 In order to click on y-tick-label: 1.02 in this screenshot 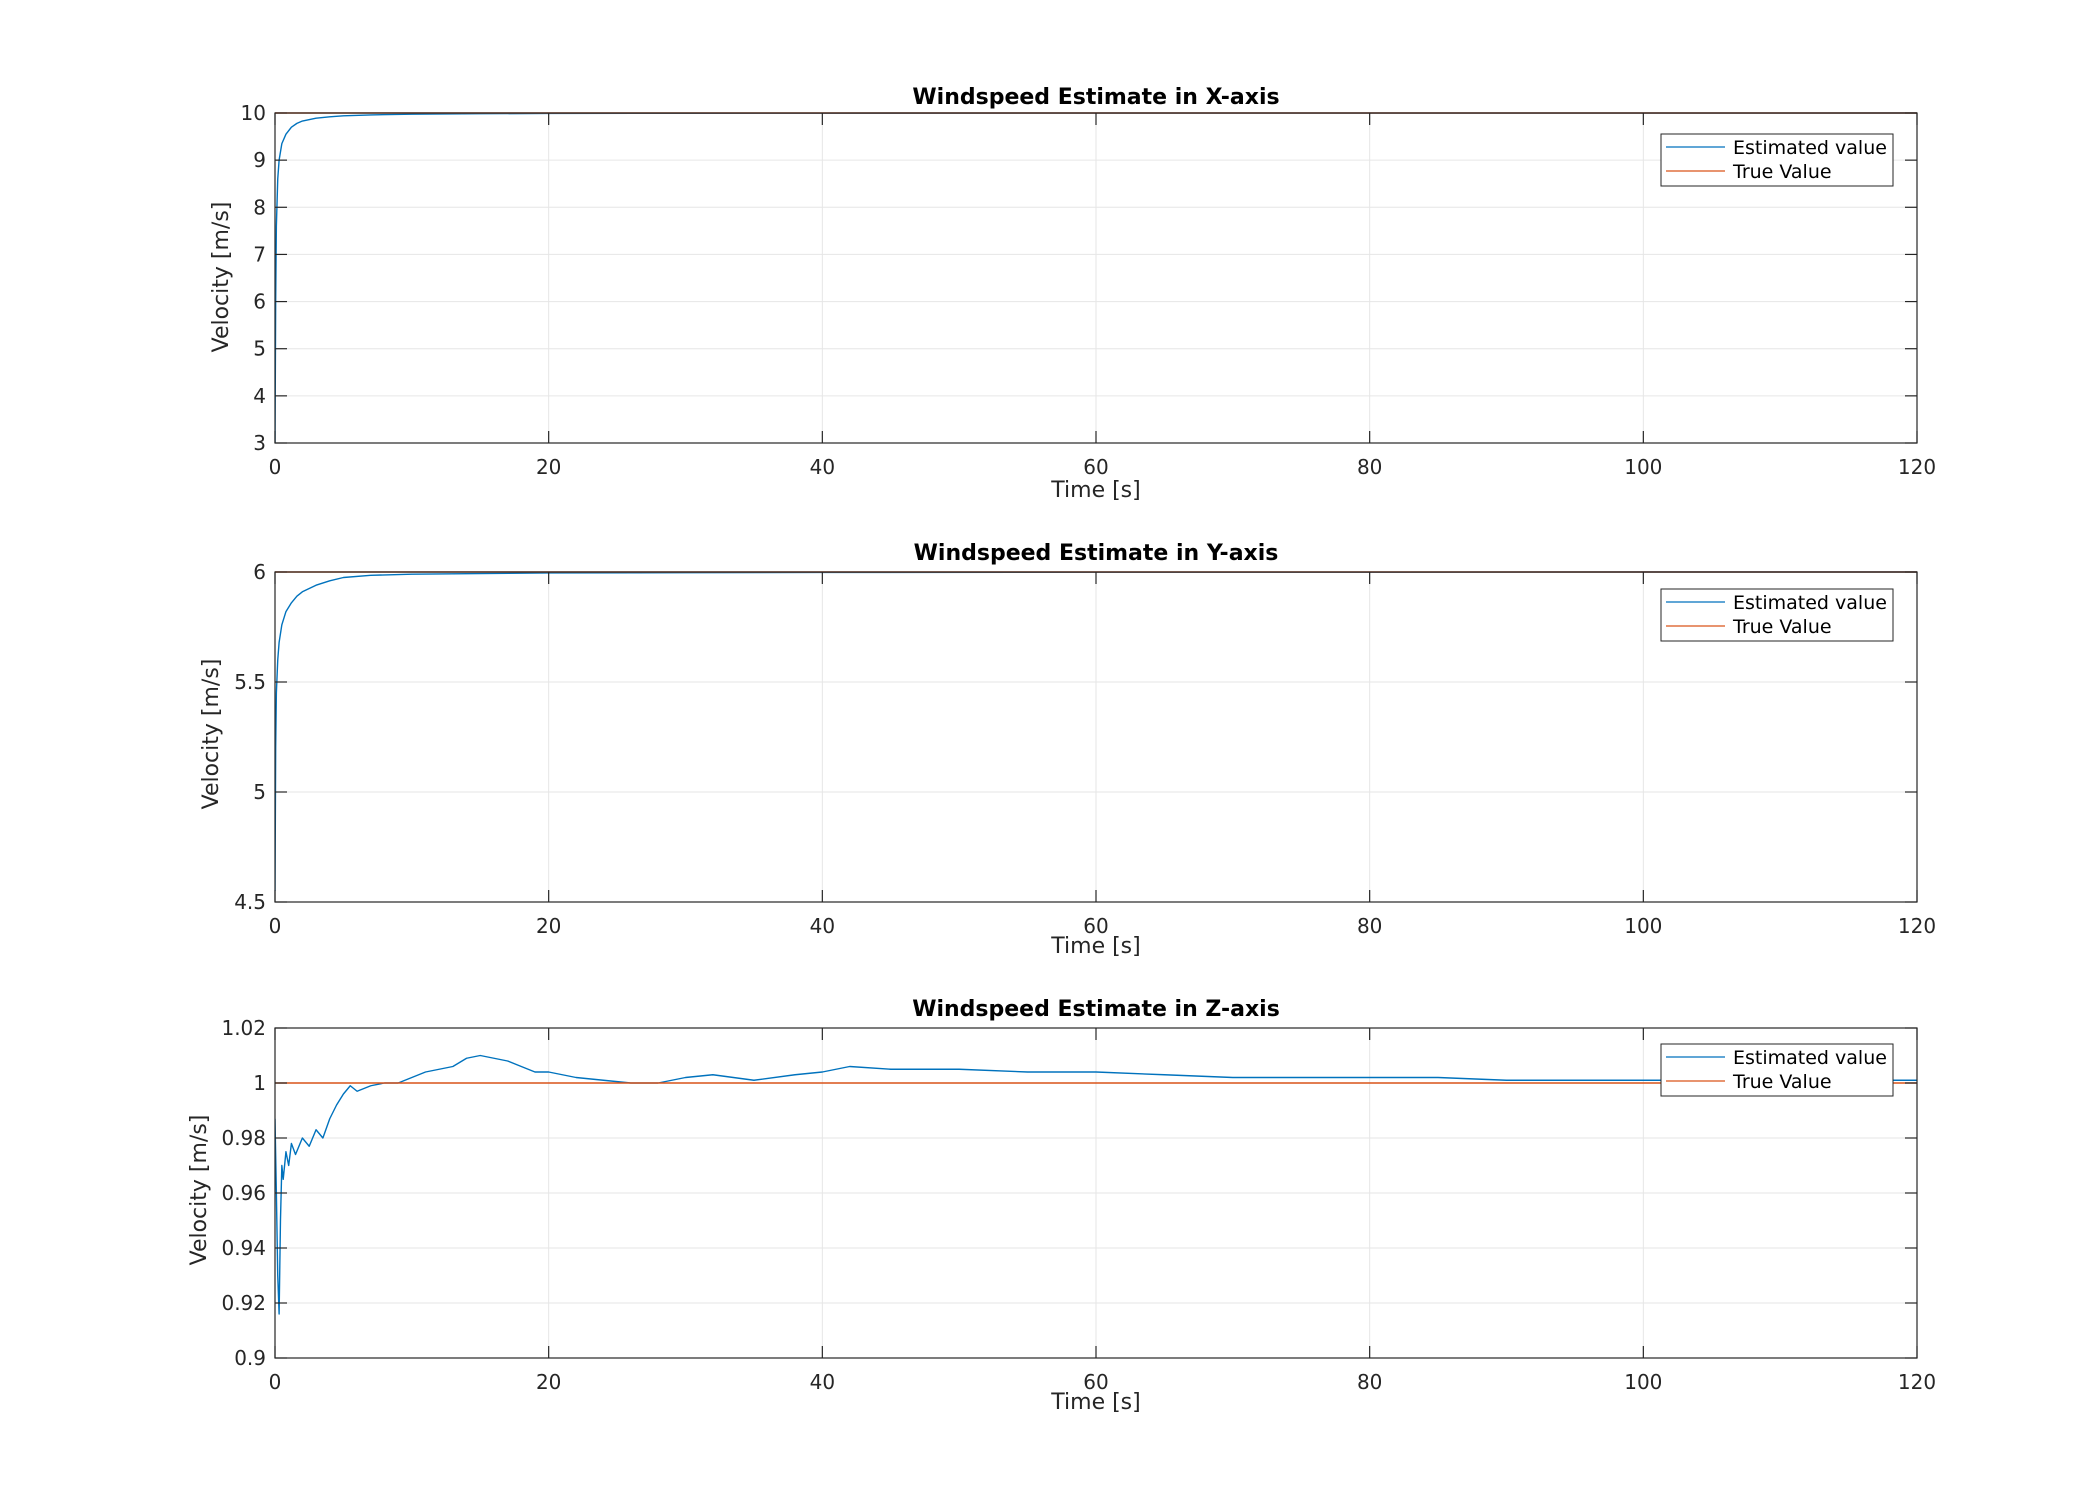, I will do `click(243, 1028)`.